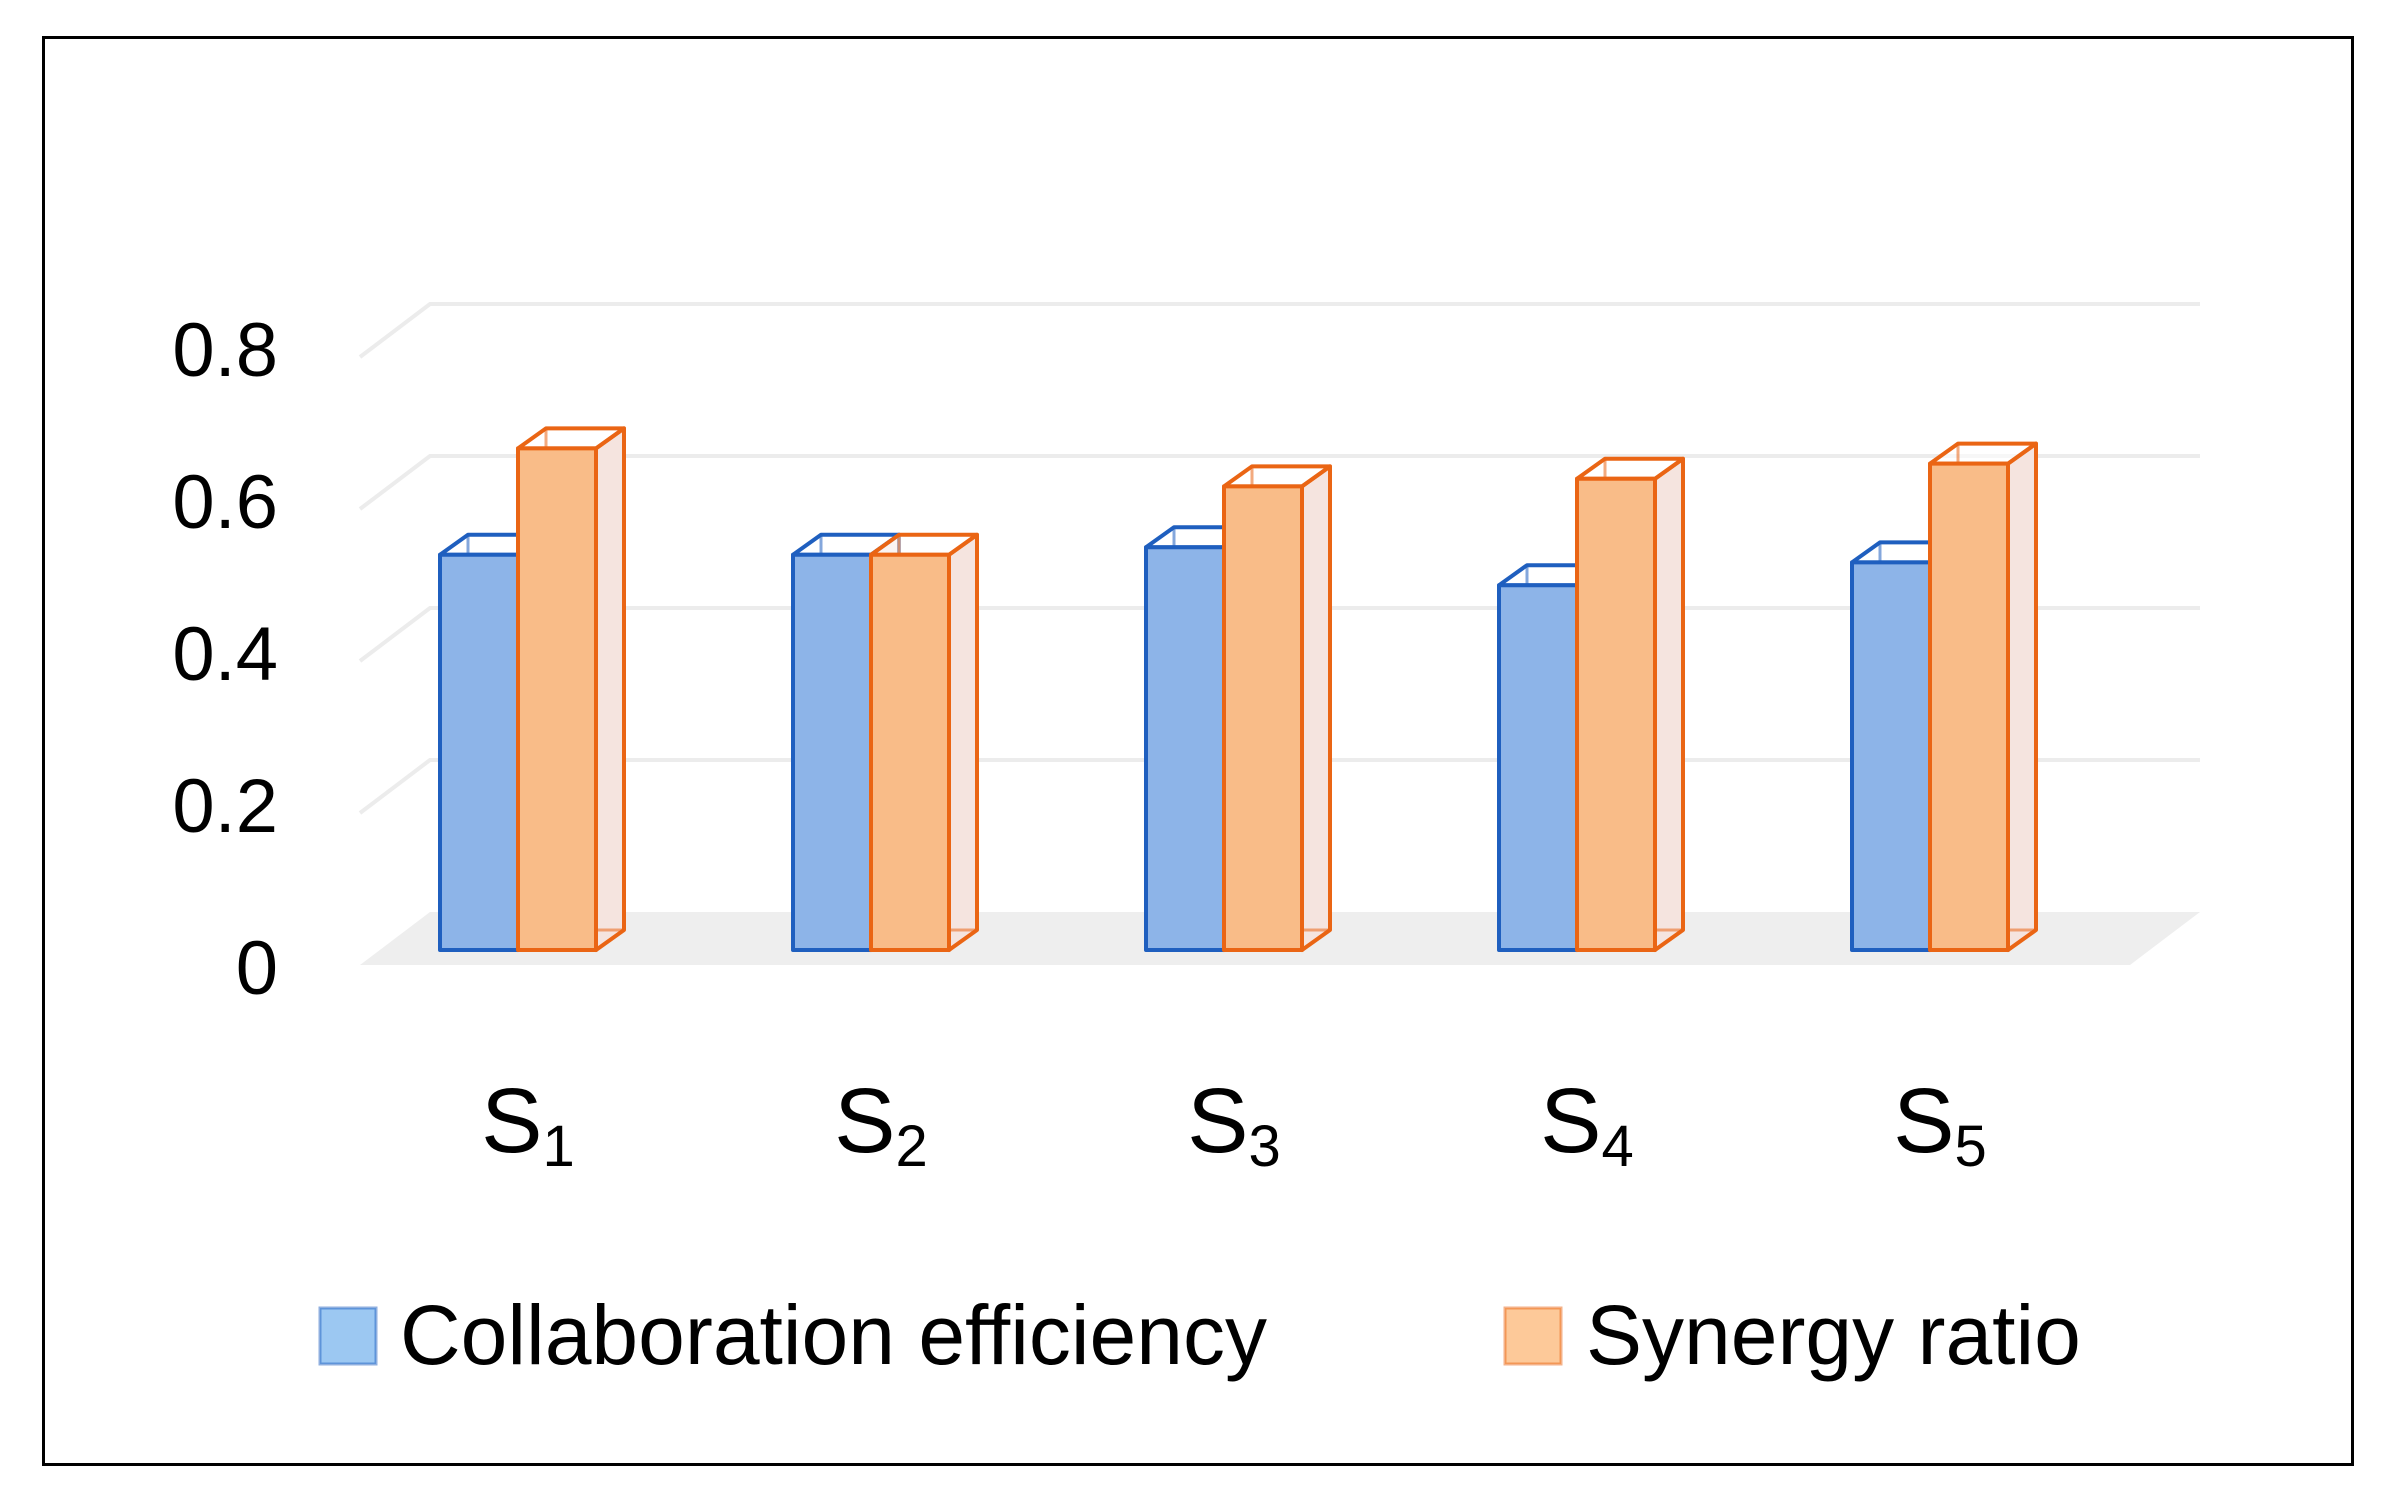 The height and width of the screenshot is (1509, 2397). What do you see at coordinates (225, 350) in the screenshot?
I see `y-tick-label: 0.8` at bounding box center [225, 350].